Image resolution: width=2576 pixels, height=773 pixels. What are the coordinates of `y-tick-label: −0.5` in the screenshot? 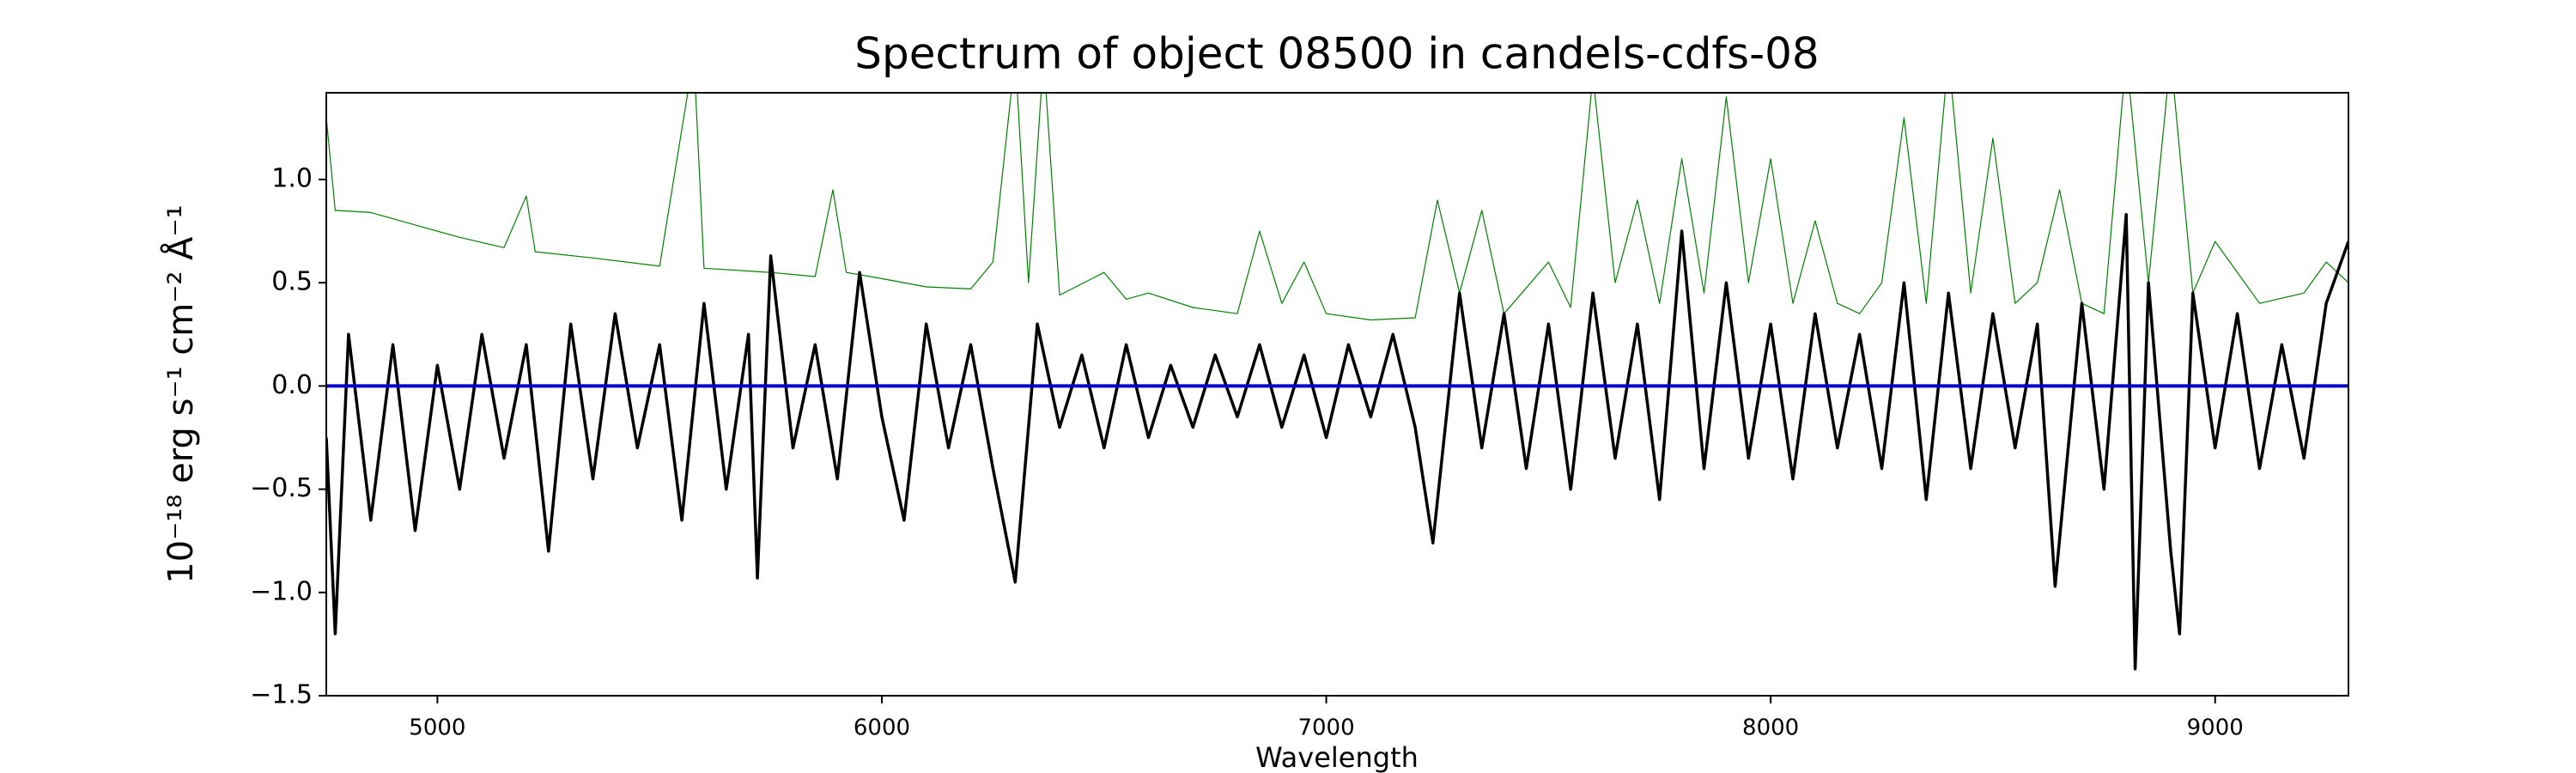 It's located at (281, 488).